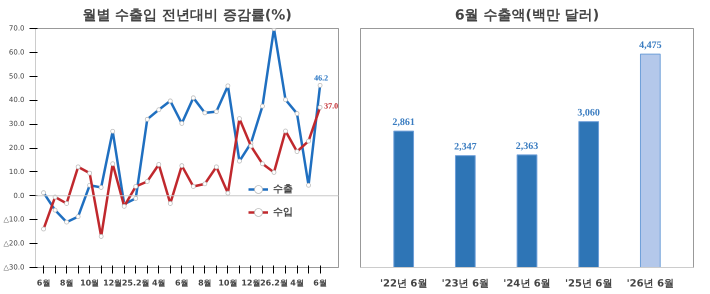 The height and width of the screenshot is (294, 710). What do you see at coordinates (527, 284) in the screenshot?
I see `x-tick-label: '24년 6월` at bounding box center [527, 284].